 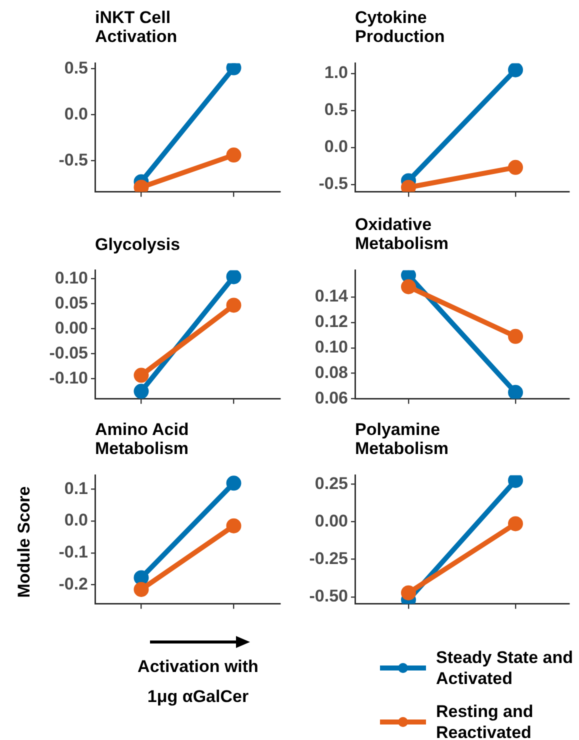 I want to click on y-tick-label: 0.14, so click(x=331, y=296).